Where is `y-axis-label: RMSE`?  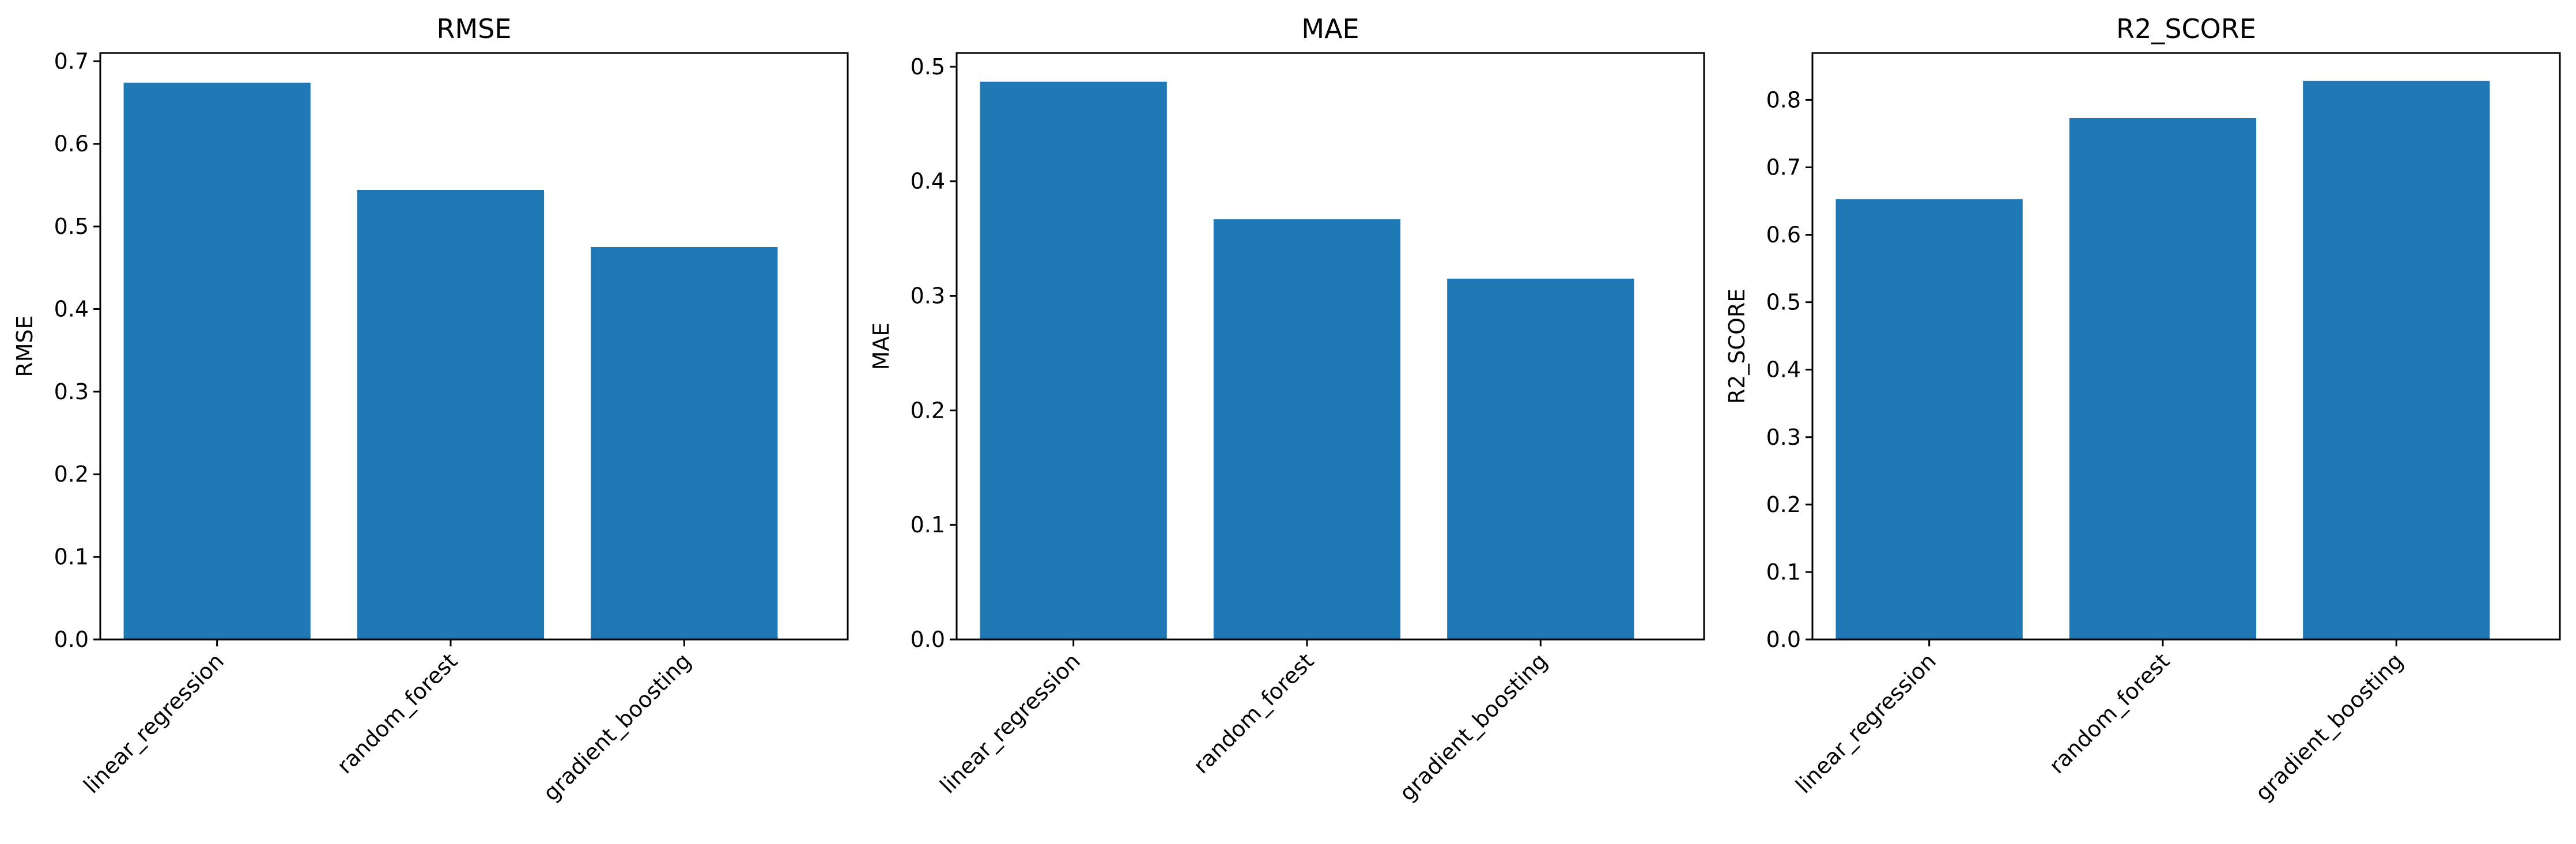
y-axis-label: RMSE is located at coordinates (24, 346).